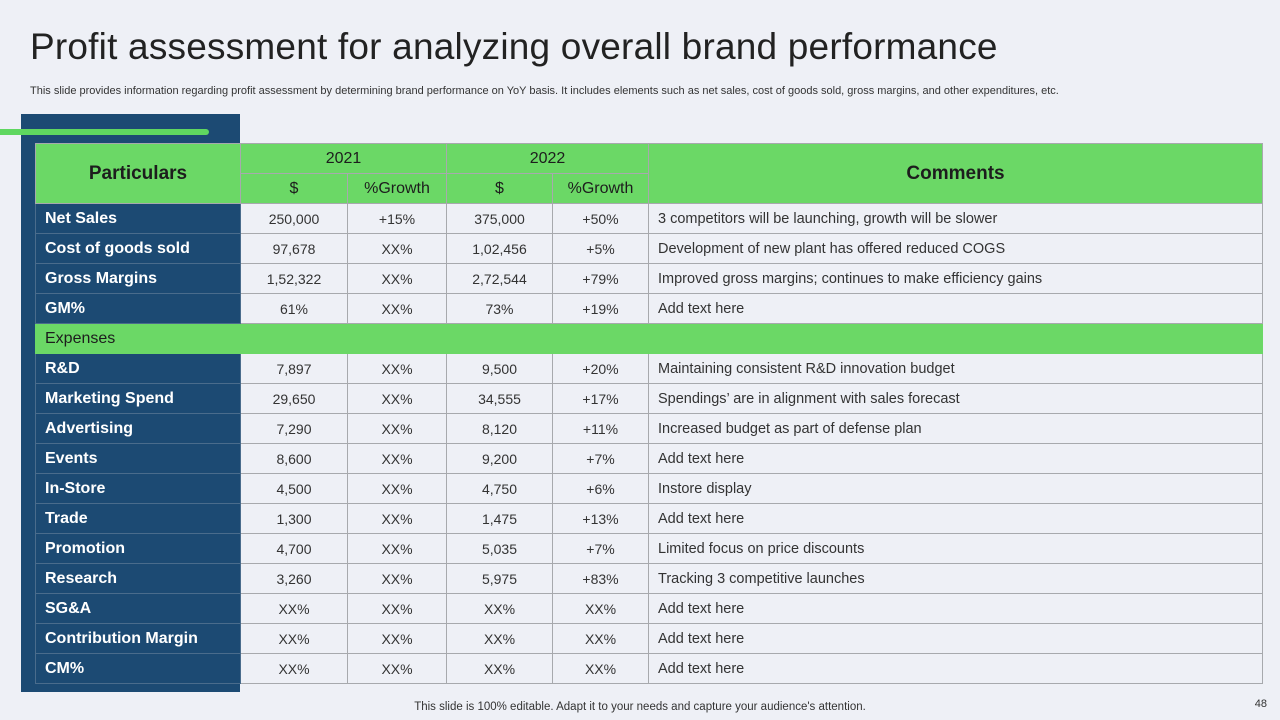 The image size is (1280, 720). Describe the element at coordinates (499, 278) in the screenshot. I see `value-2022: 2,72,544` at that location.